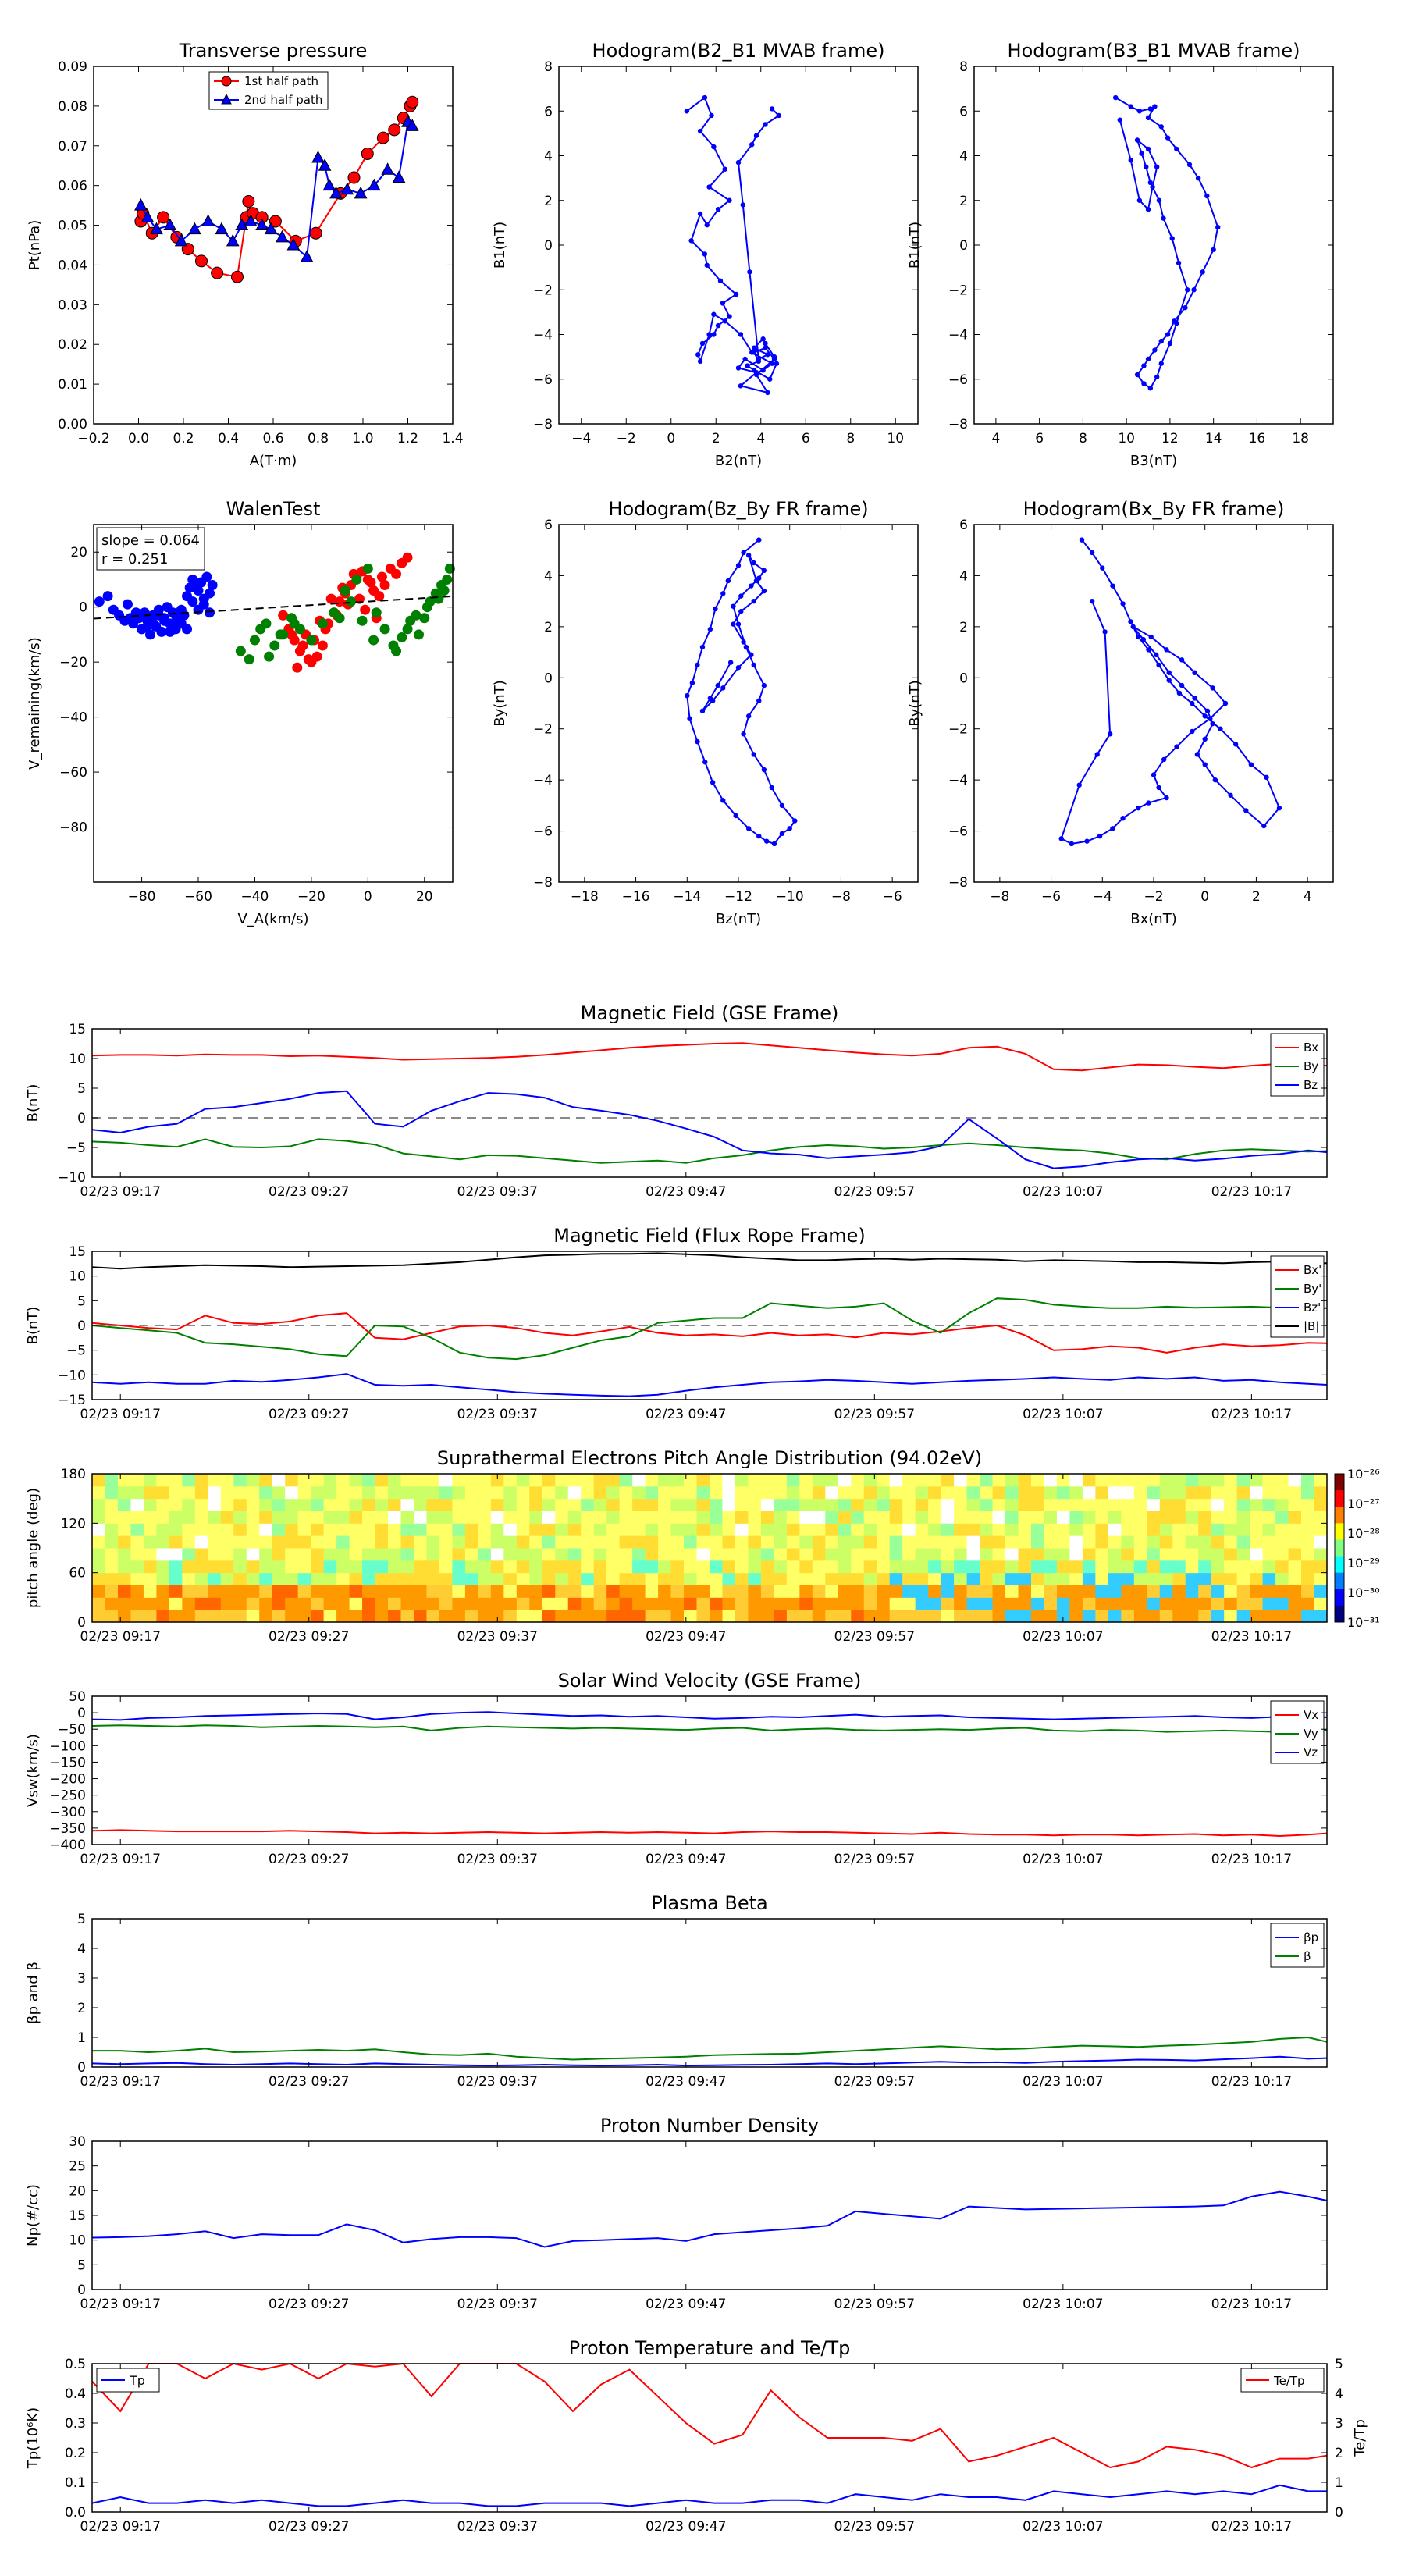 This screenshot has height=2576, width=1405. I want to click on beta-legend-label: βp, so click(1311, 1937).